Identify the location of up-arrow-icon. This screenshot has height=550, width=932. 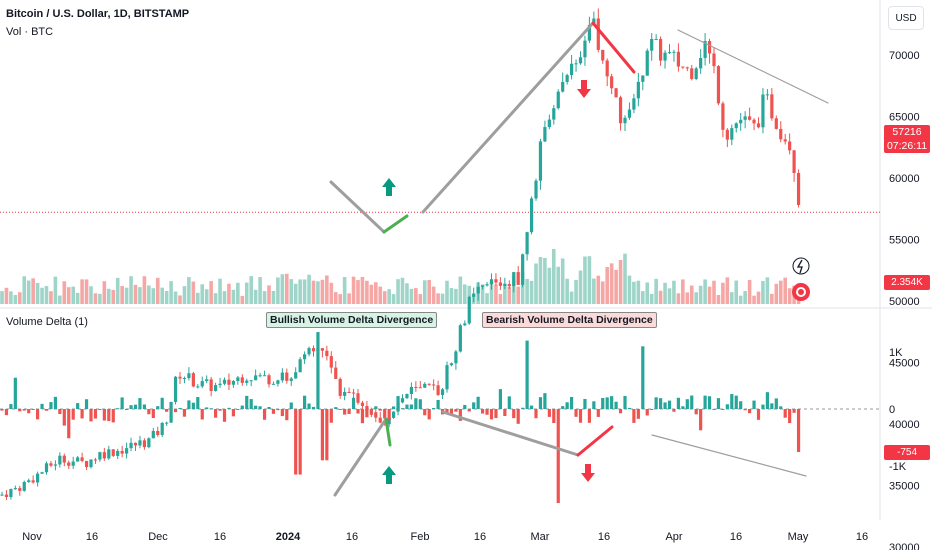
(389, 187).